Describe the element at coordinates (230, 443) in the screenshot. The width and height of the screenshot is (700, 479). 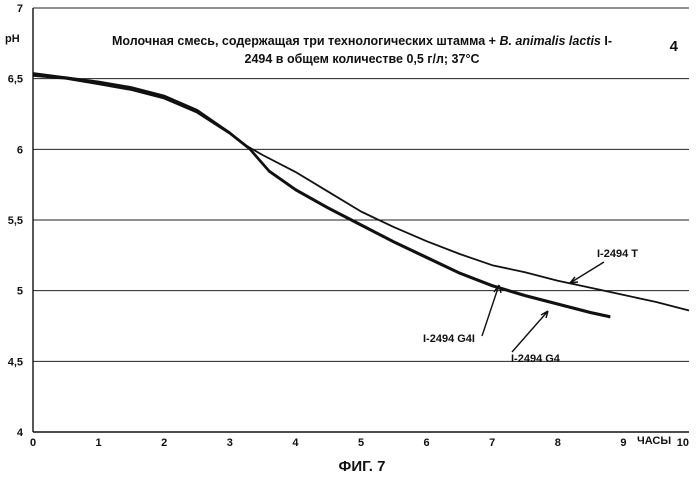
I see `x-tick-label: 3` at that location.